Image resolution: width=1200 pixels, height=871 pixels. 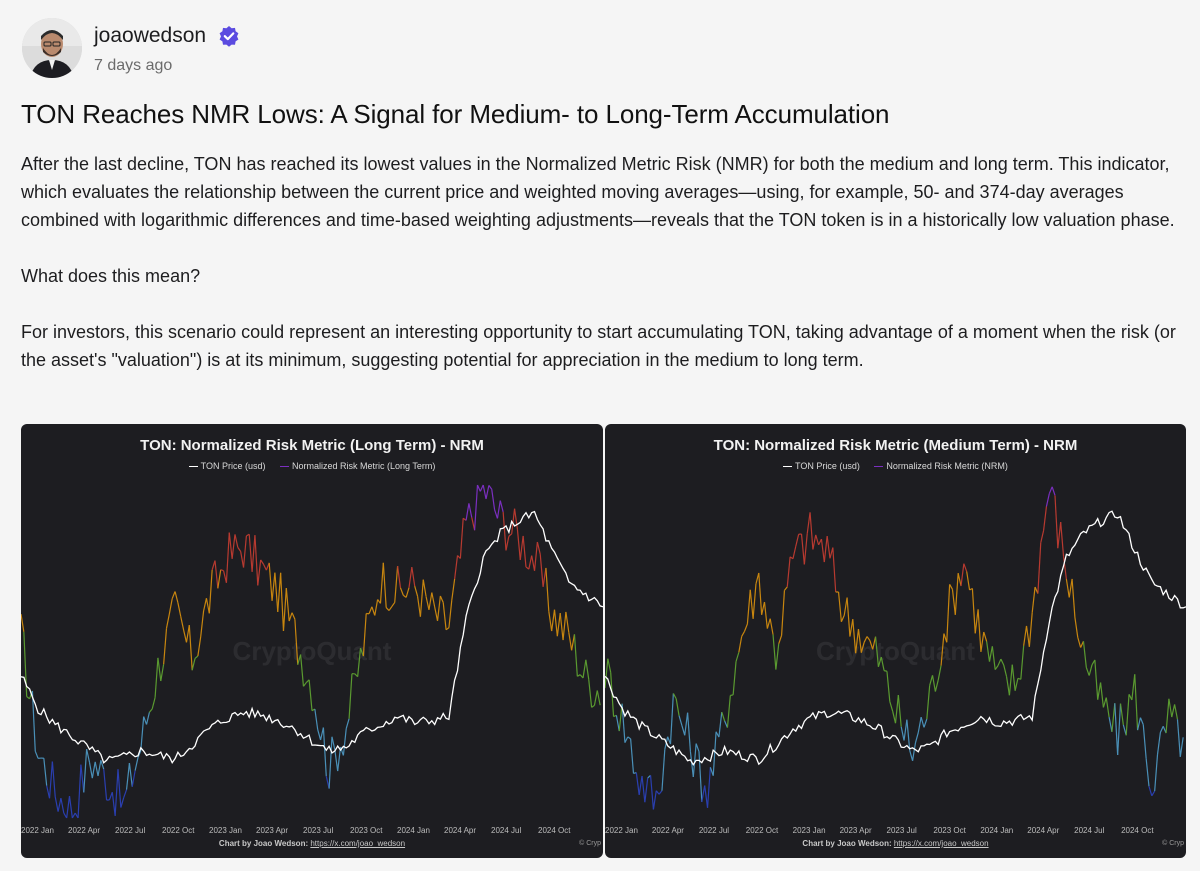 What do you see at coordinates (1089, 830) in the screenshot?
I see `x-tick-label: 2024 Jul` at bounding box center [1089, 830].